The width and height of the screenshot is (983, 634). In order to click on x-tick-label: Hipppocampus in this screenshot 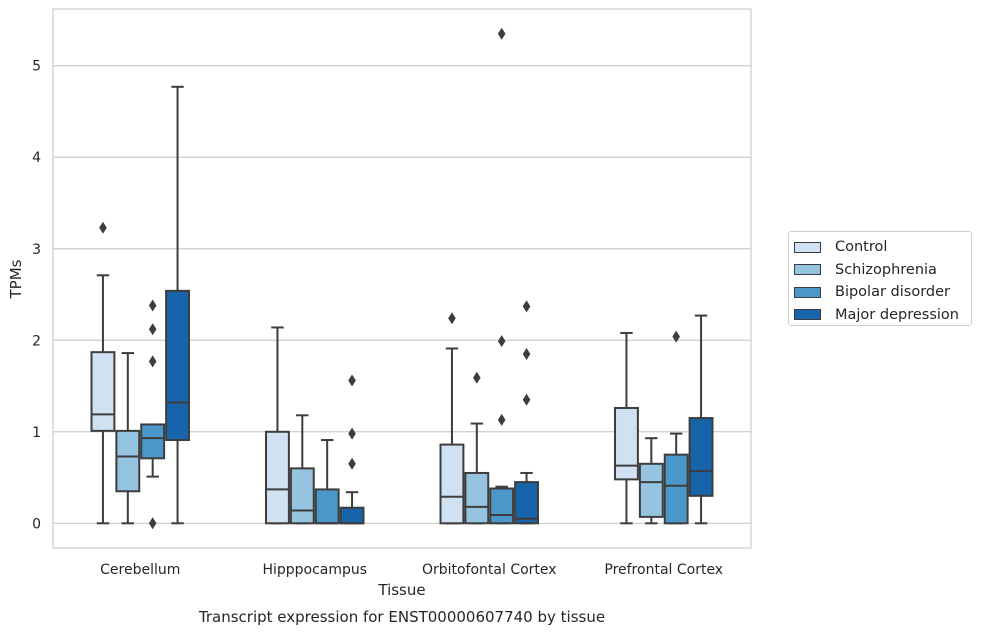, I will do `click(314, 570)`.